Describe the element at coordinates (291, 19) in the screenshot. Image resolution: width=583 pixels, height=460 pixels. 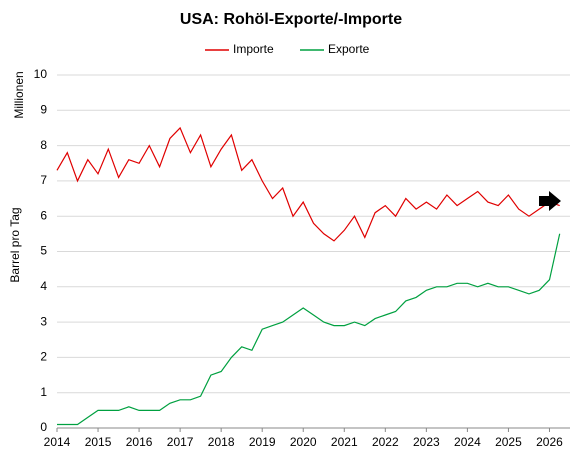
I see `chart-title: USA: Rohöl-Exporte/-Importe` at that location.